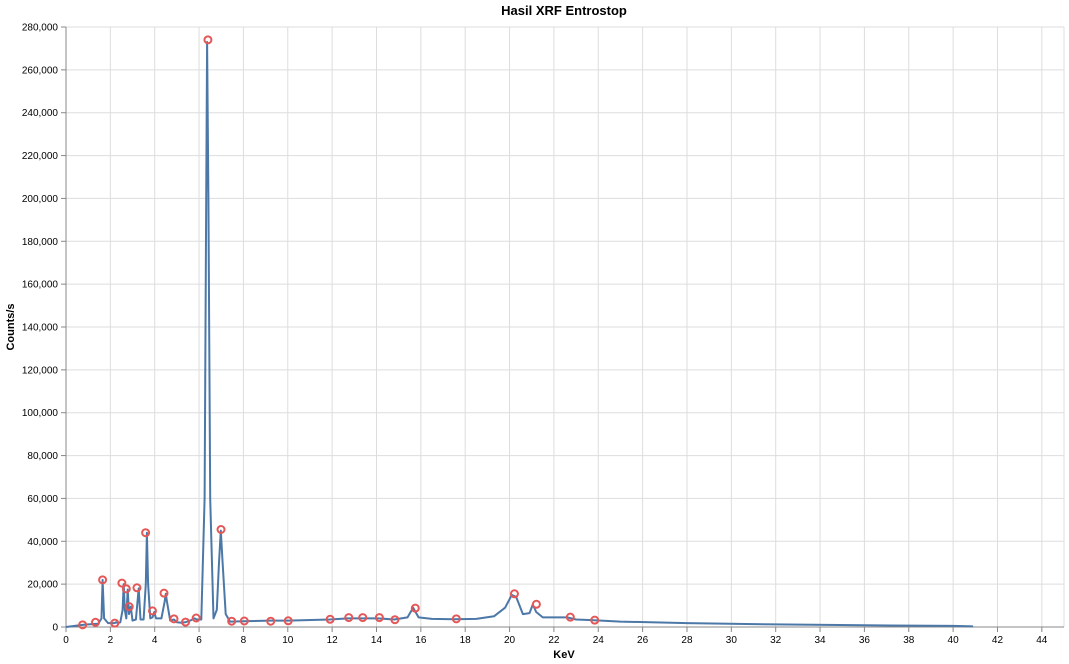 The image size is (1069, 664). I want to click on x-tick-label: 0, so click(66, 640).